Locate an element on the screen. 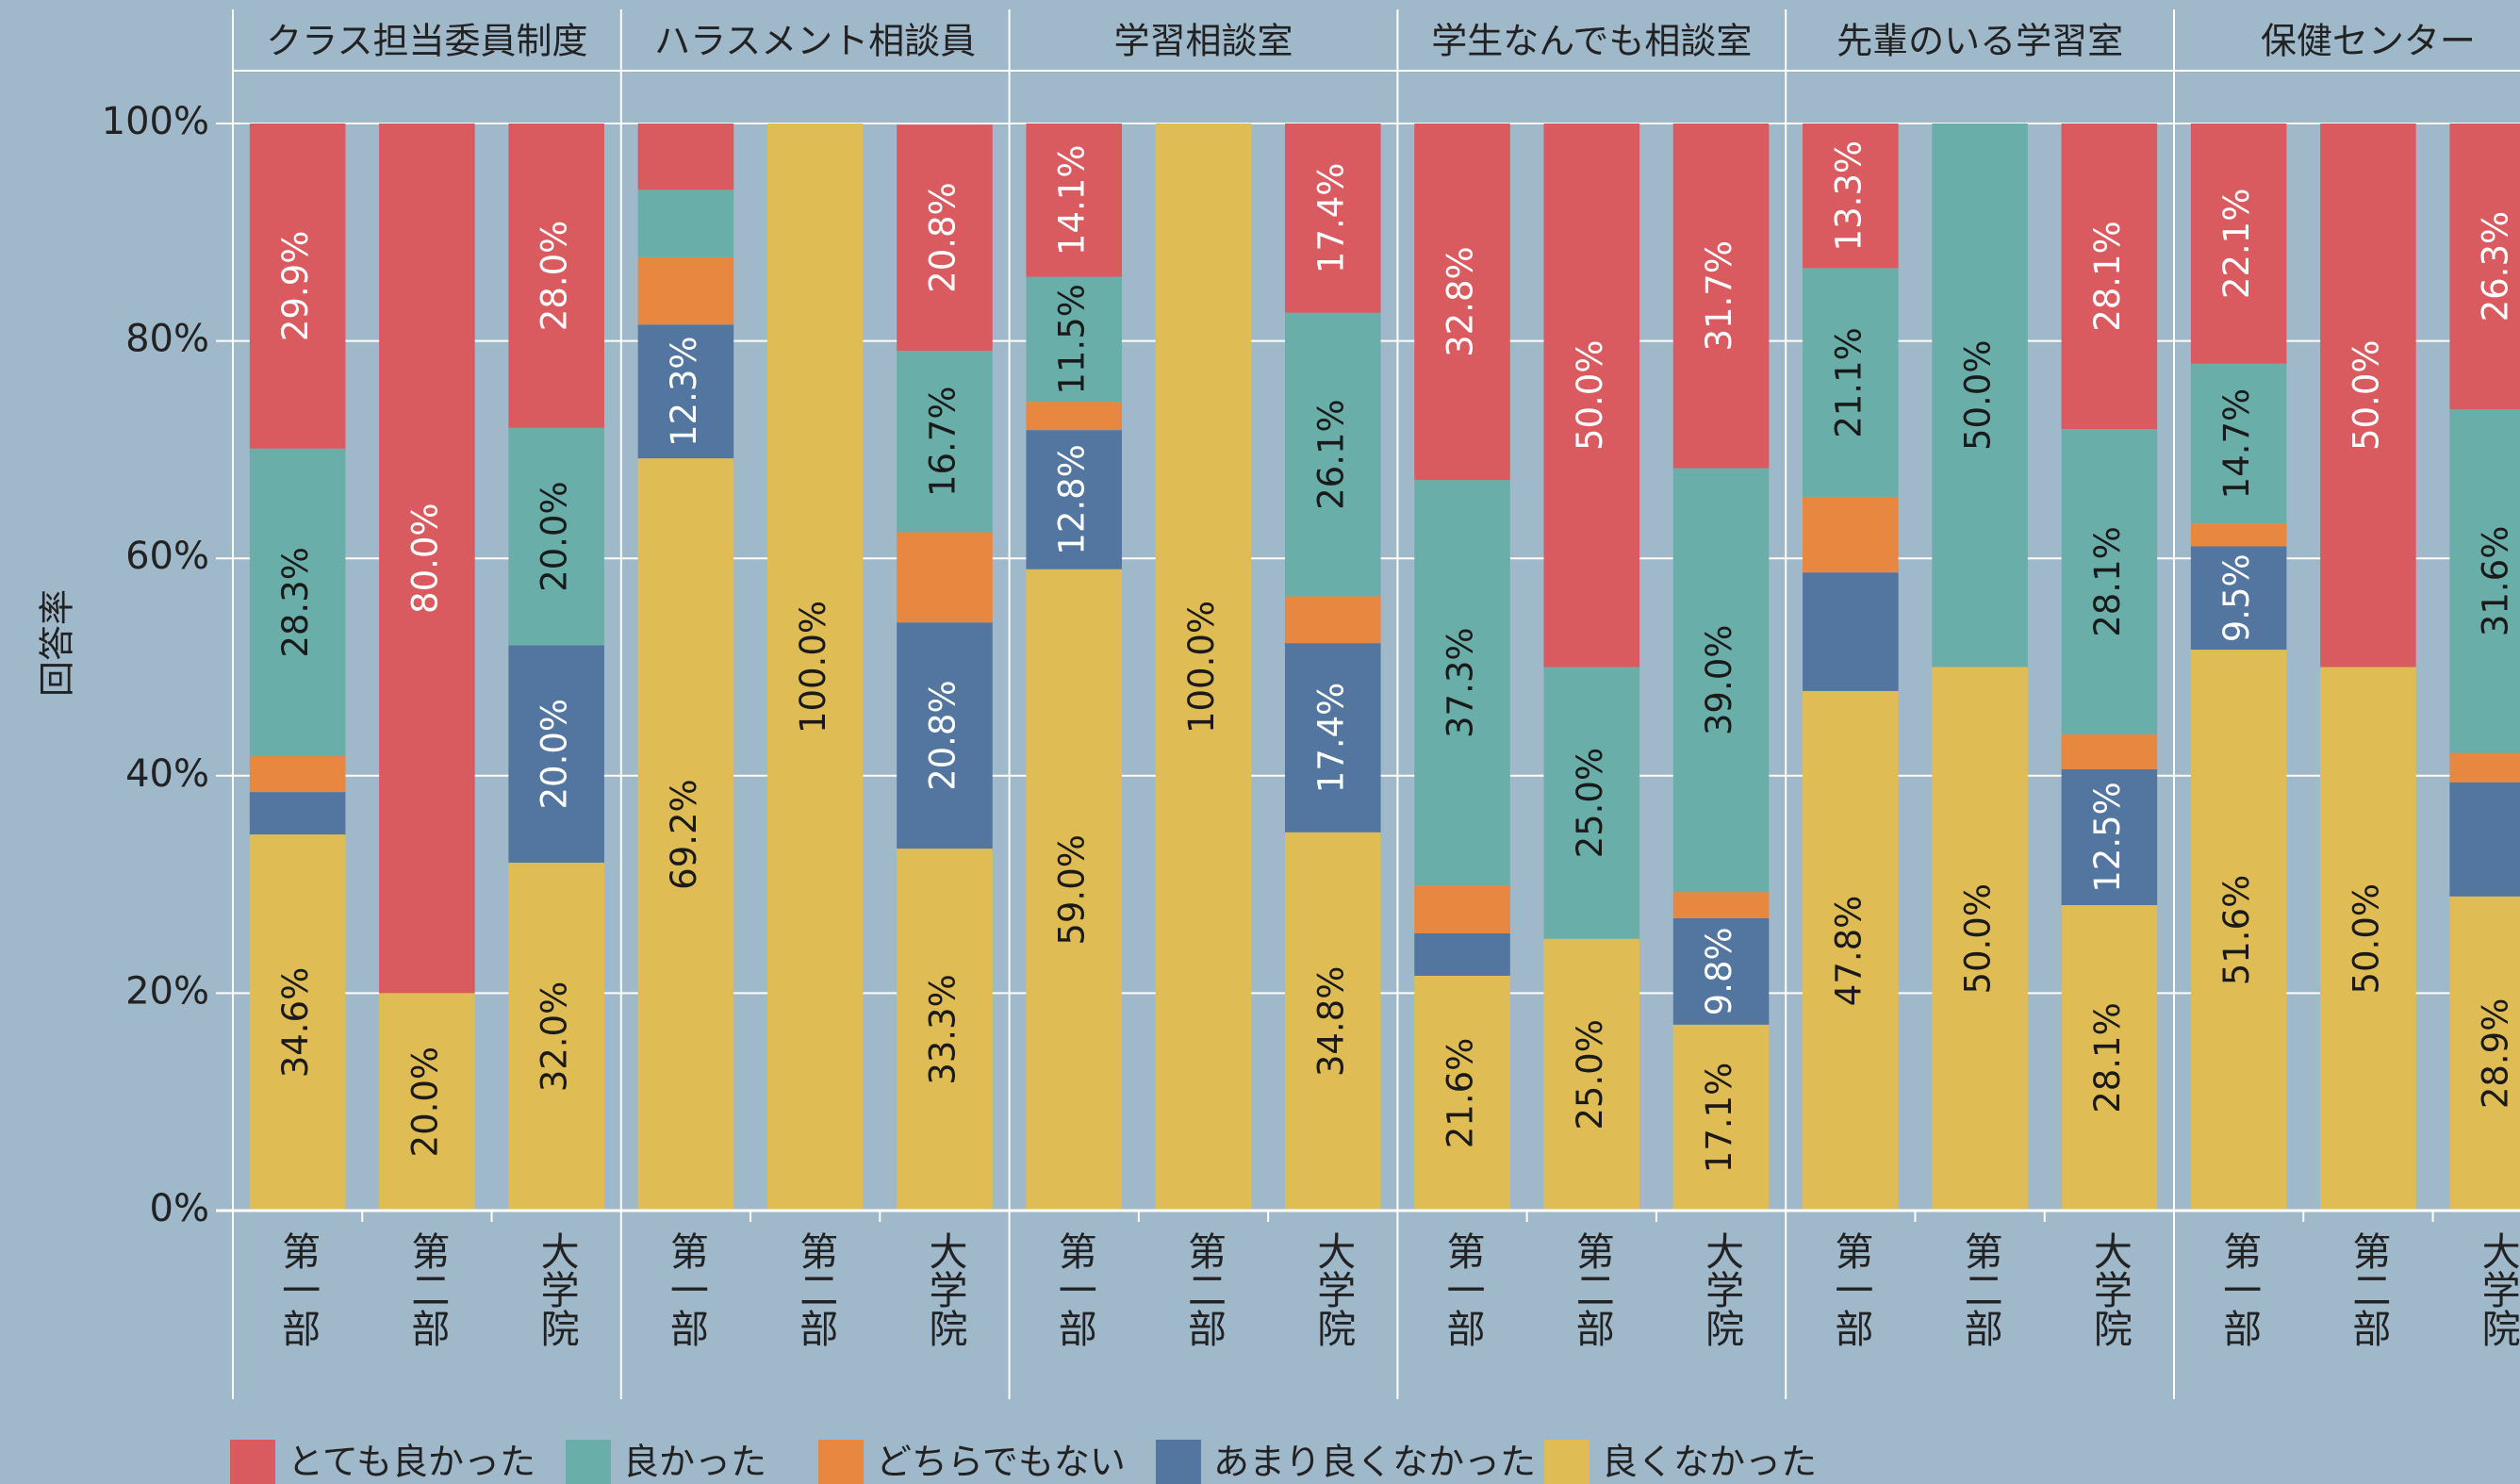  panel-title: 保健センター is located at coordinates (2369, 41).